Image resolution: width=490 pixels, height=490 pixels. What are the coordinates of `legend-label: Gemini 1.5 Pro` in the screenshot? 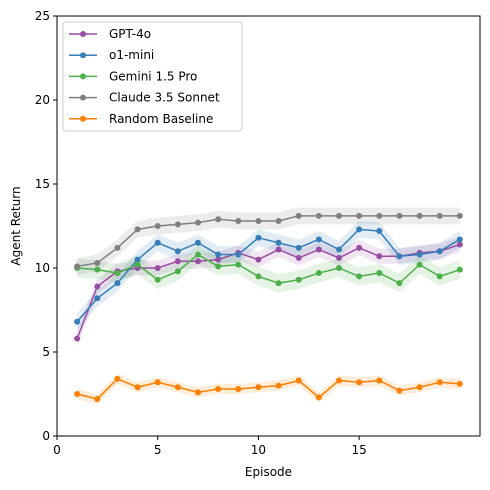 It's located at (153, 76).